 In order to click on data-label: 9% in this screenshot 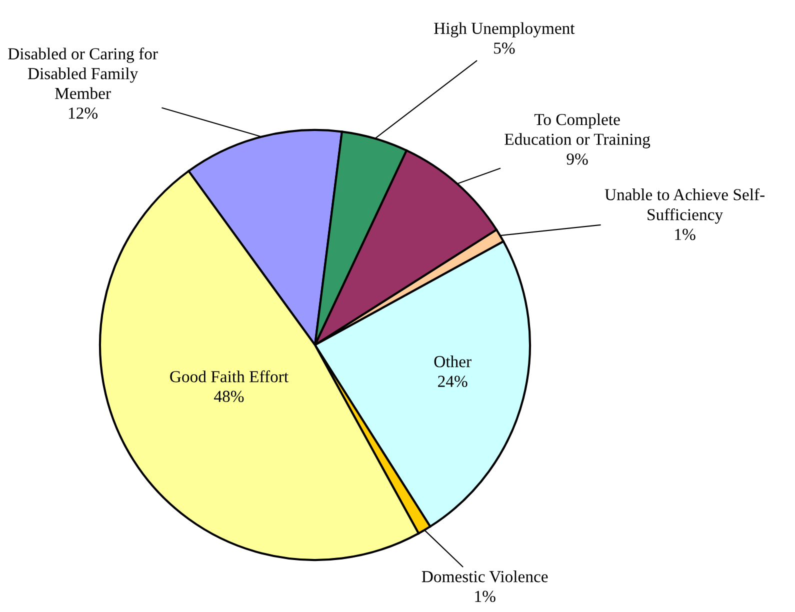, I will do `click(577, 159)`.